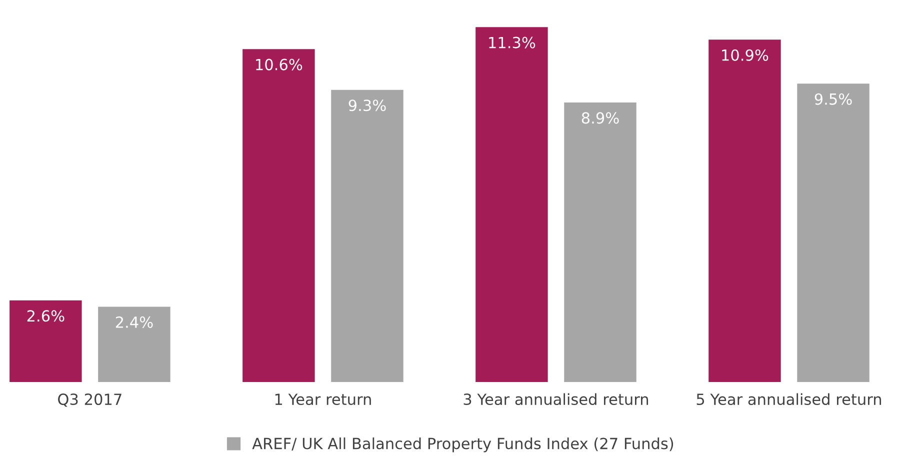 This screenshot has height=466, width=902. I want to click on data-label: 2.6%, so click(45, 316).